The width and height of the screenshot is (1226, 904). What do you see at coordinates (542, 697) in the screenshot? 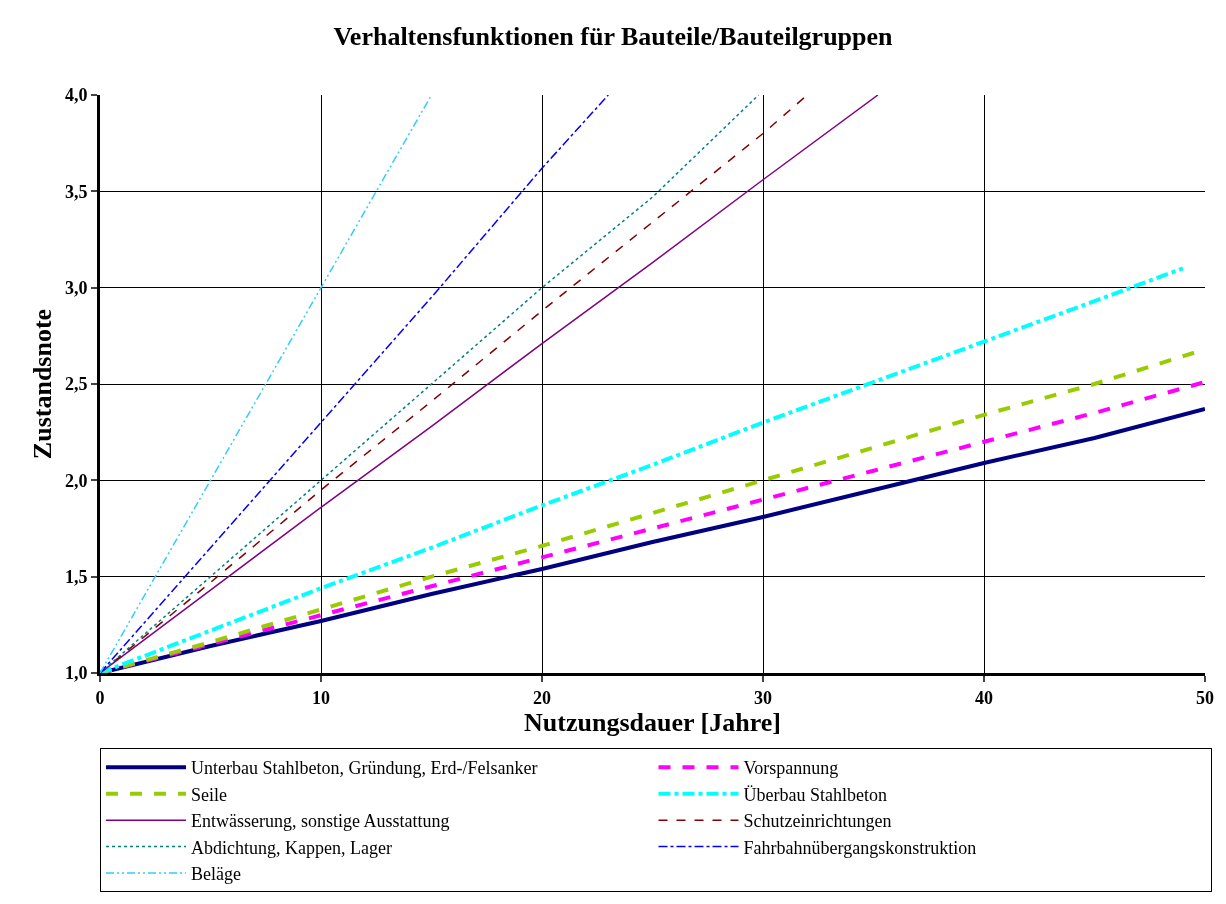
I see `x-tick-label: 20` at bounding box center [542, 697].